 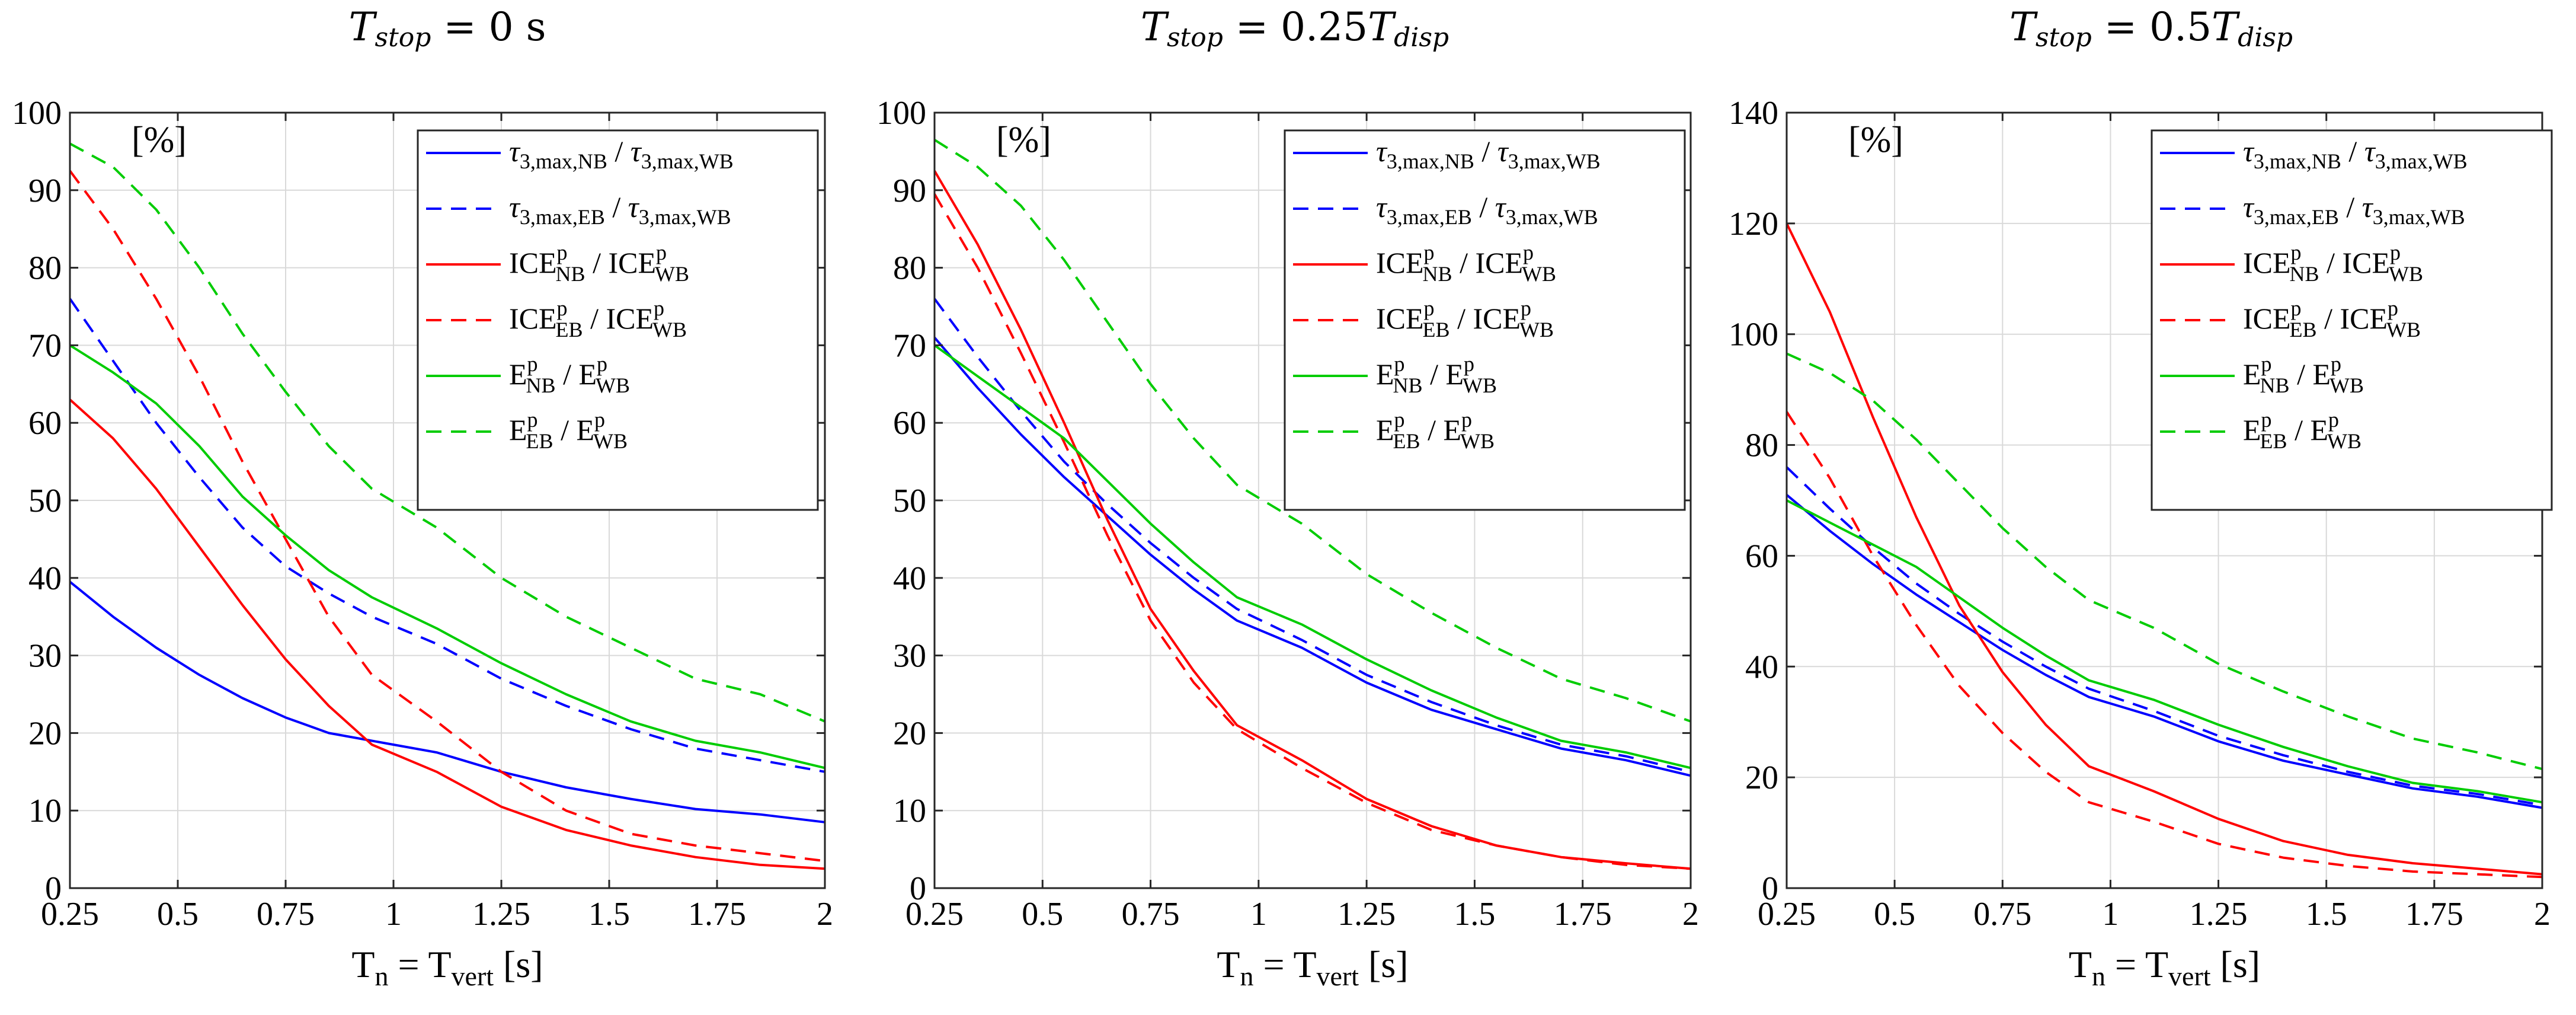 I want to click on y-tick-label: 40, so click(x=45, y=579).